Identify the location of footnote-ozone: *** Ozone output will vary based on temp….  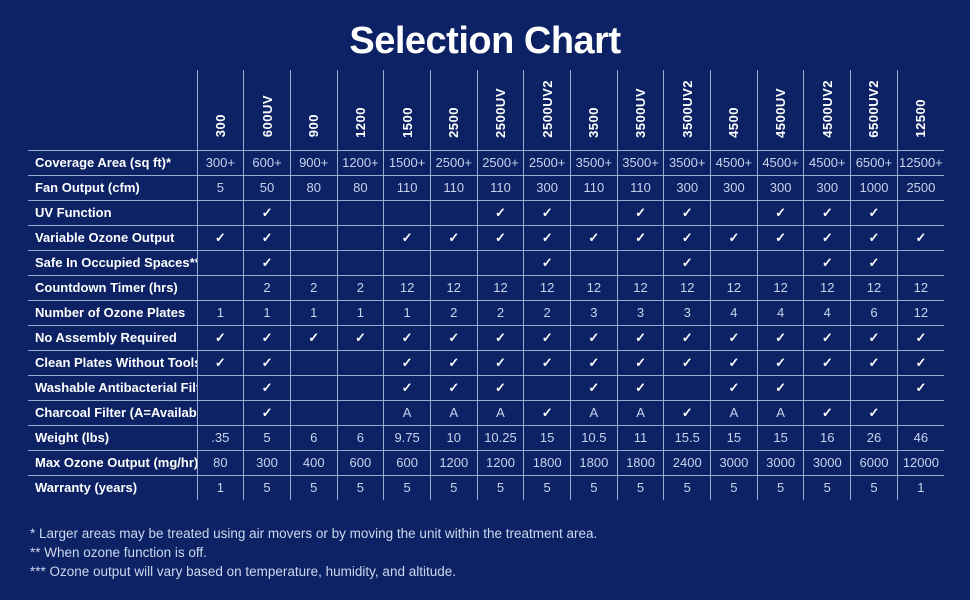
(243, 571).